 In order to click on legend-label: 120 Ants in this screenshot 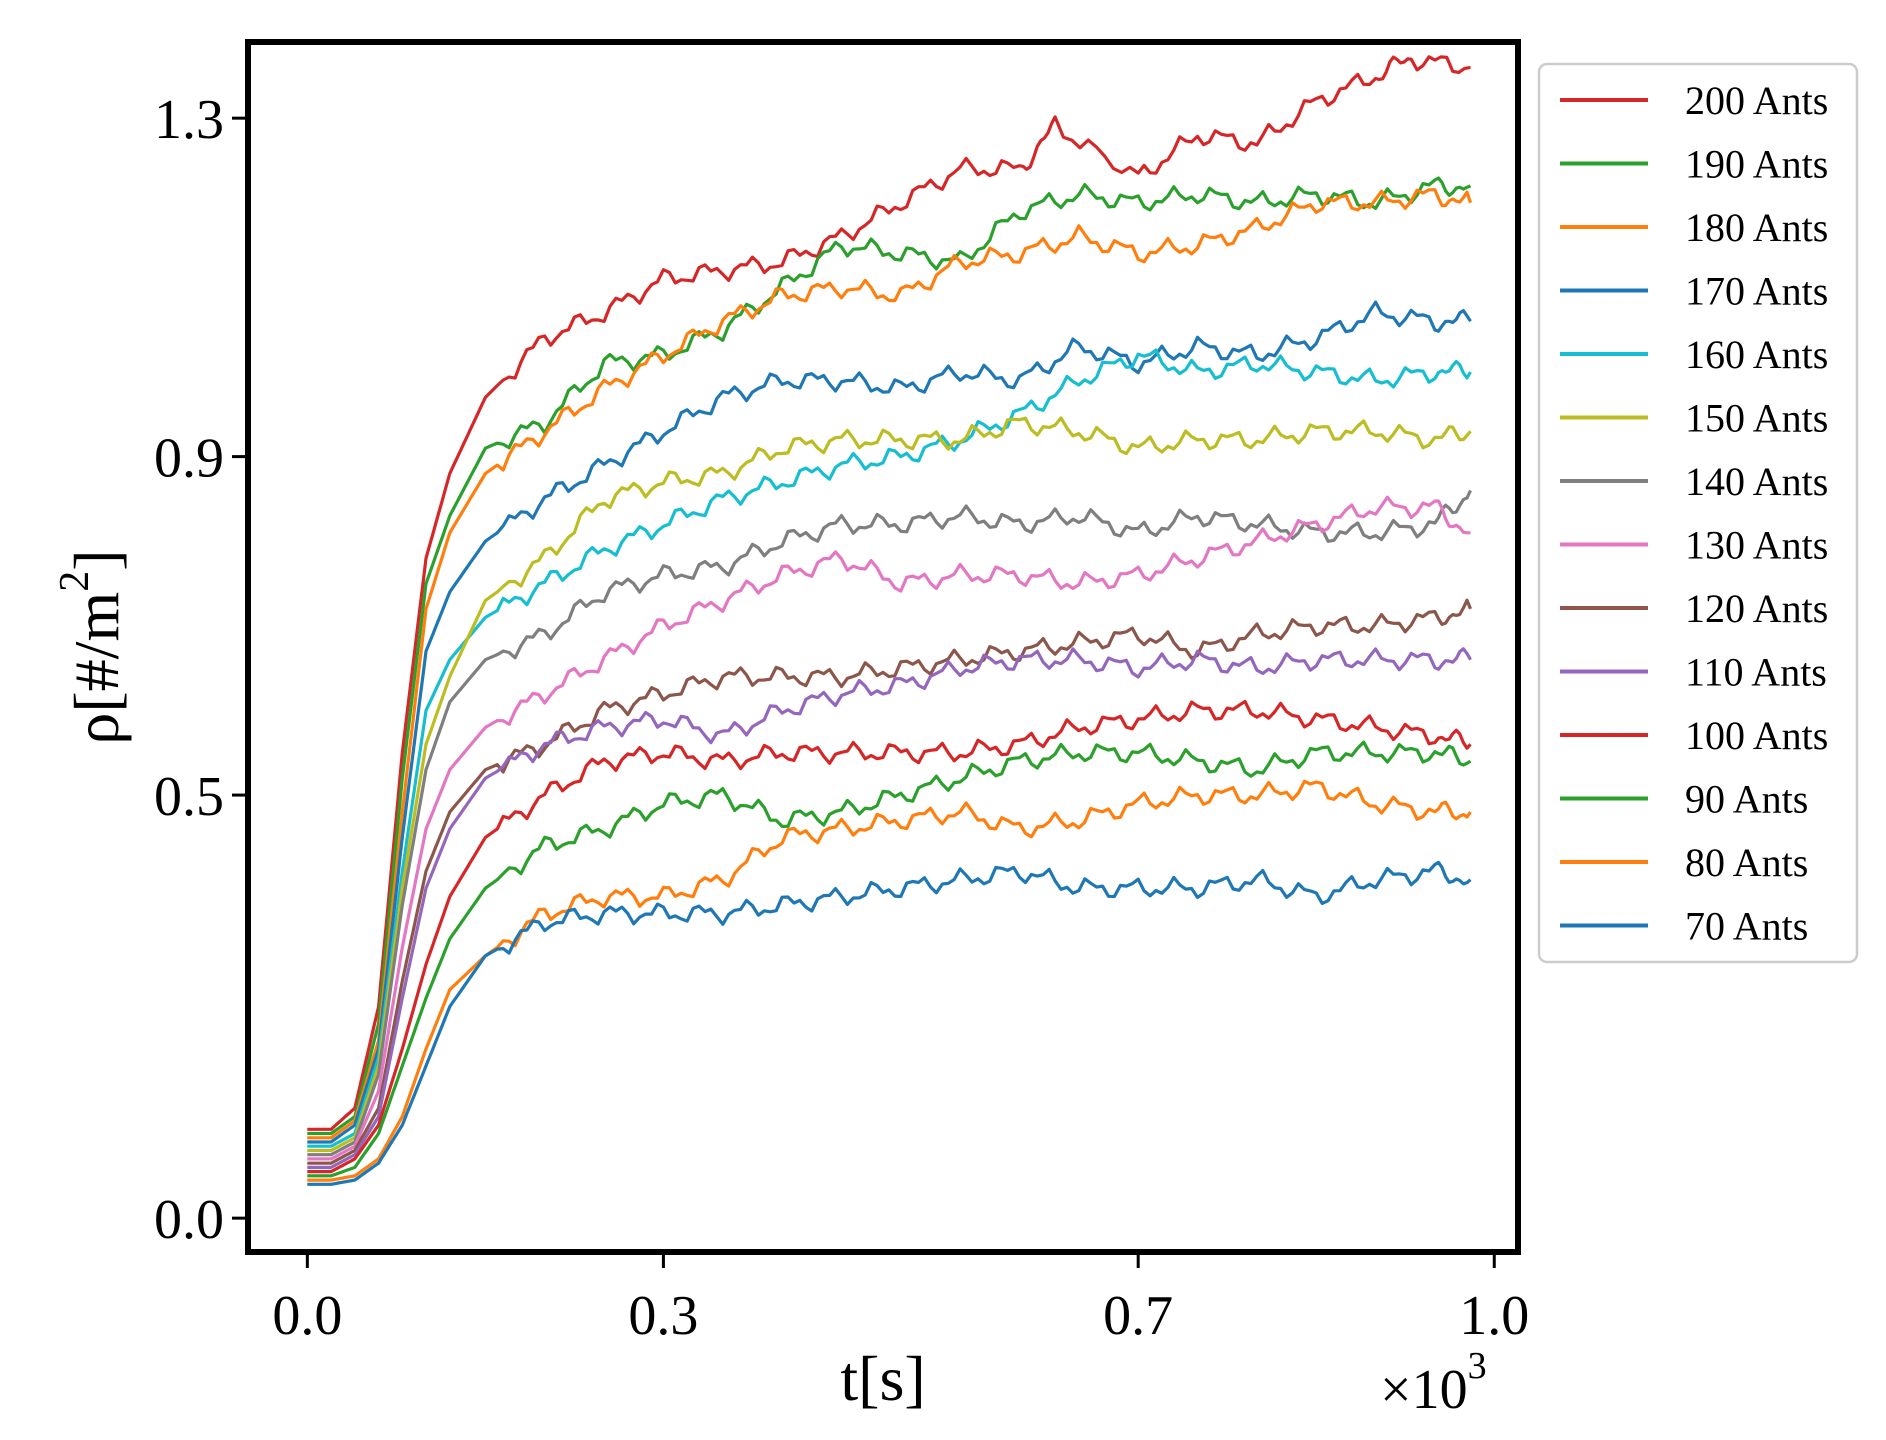, I will do `click(1756, 608)`.